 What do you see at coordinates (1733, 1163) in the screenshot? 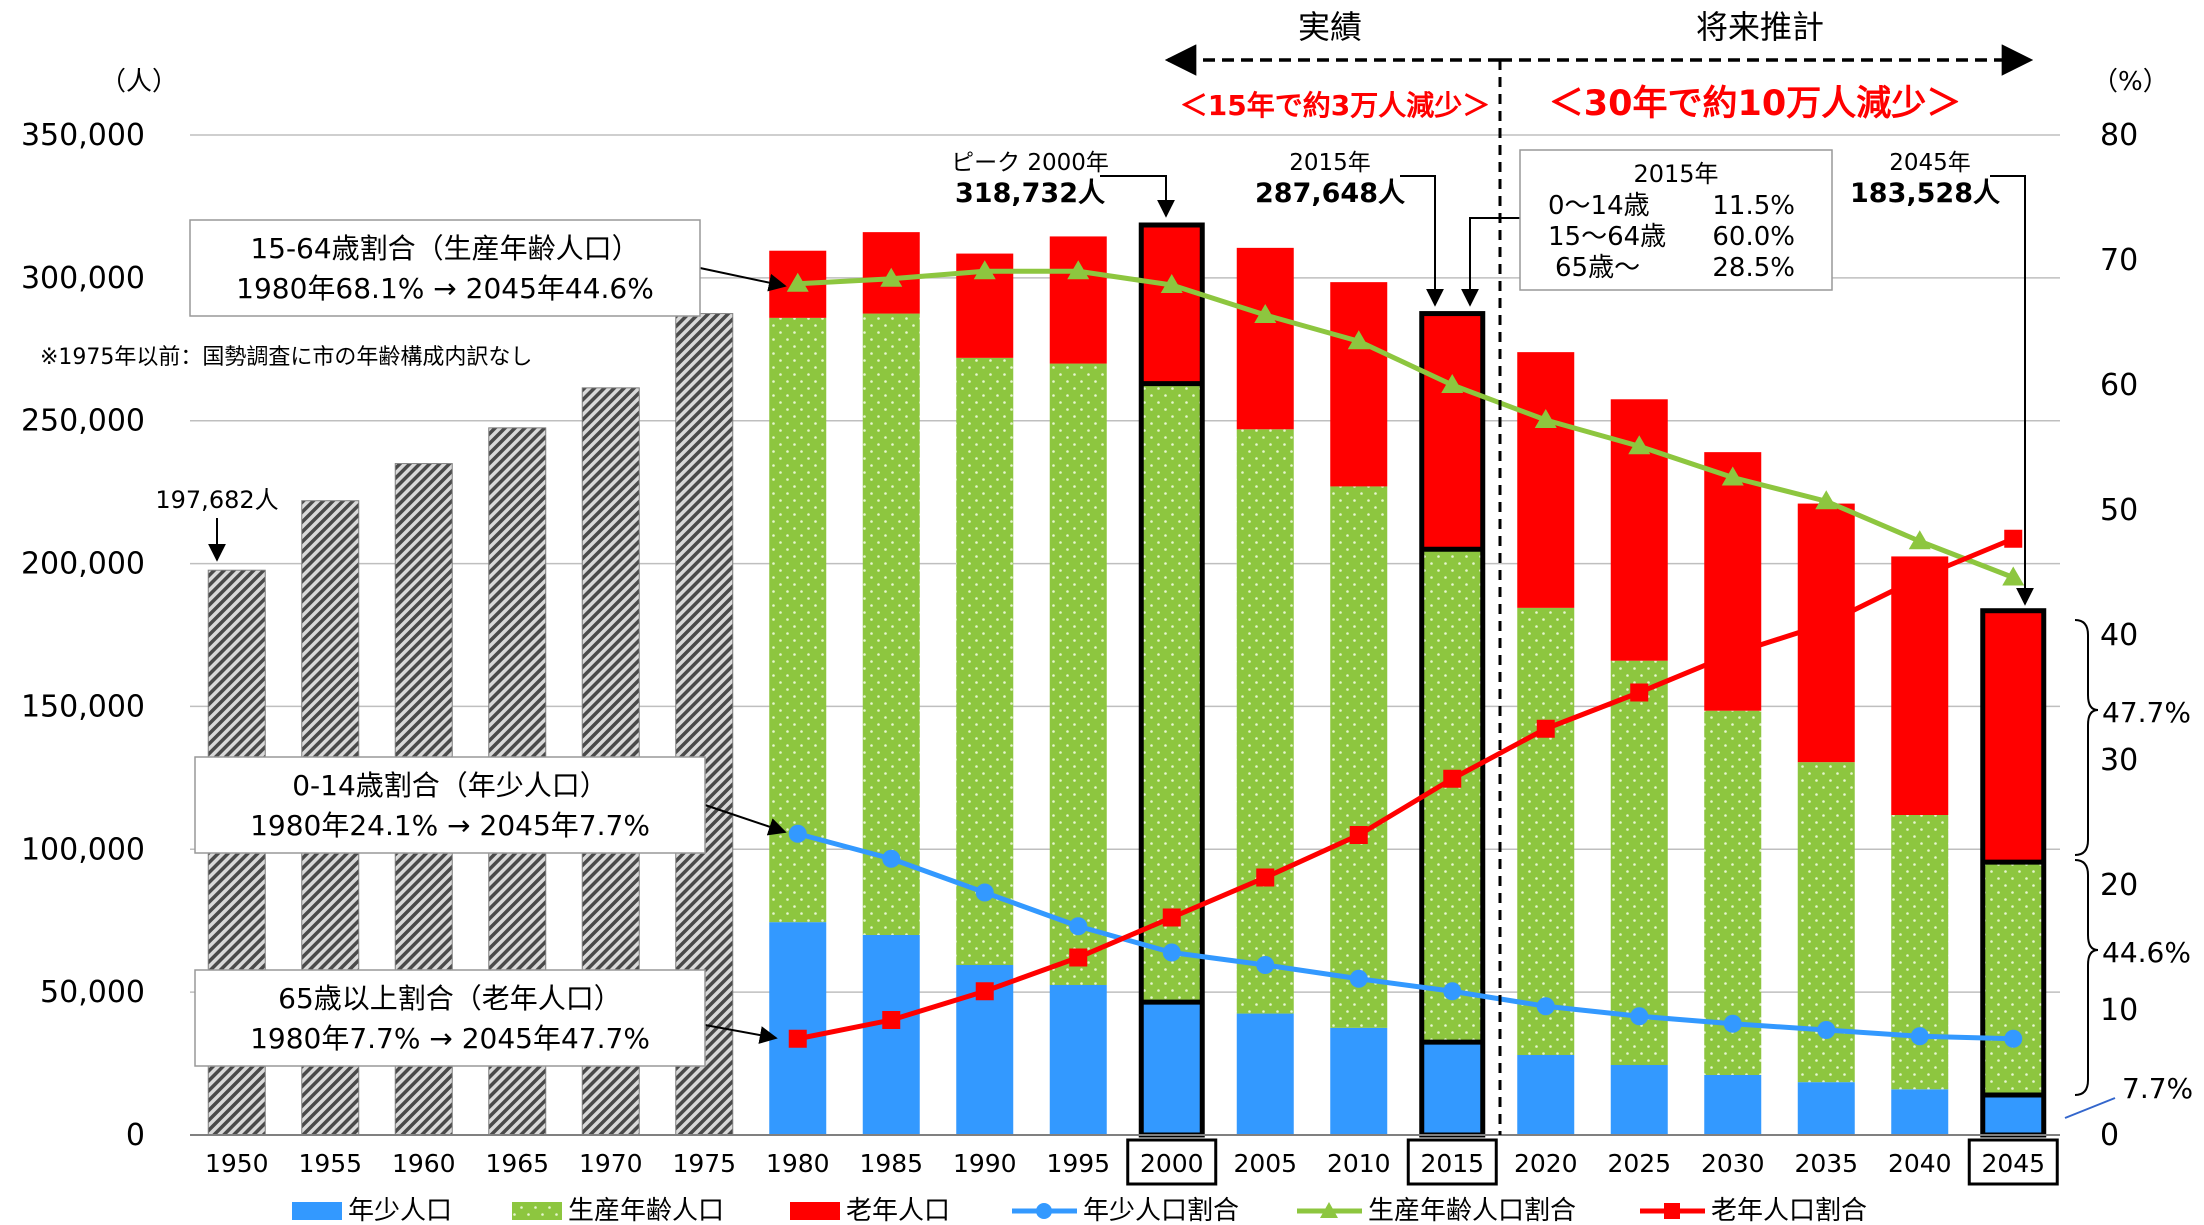
I see `x-tick-label-2030: 2030` at bounding box center [1733, 1163].